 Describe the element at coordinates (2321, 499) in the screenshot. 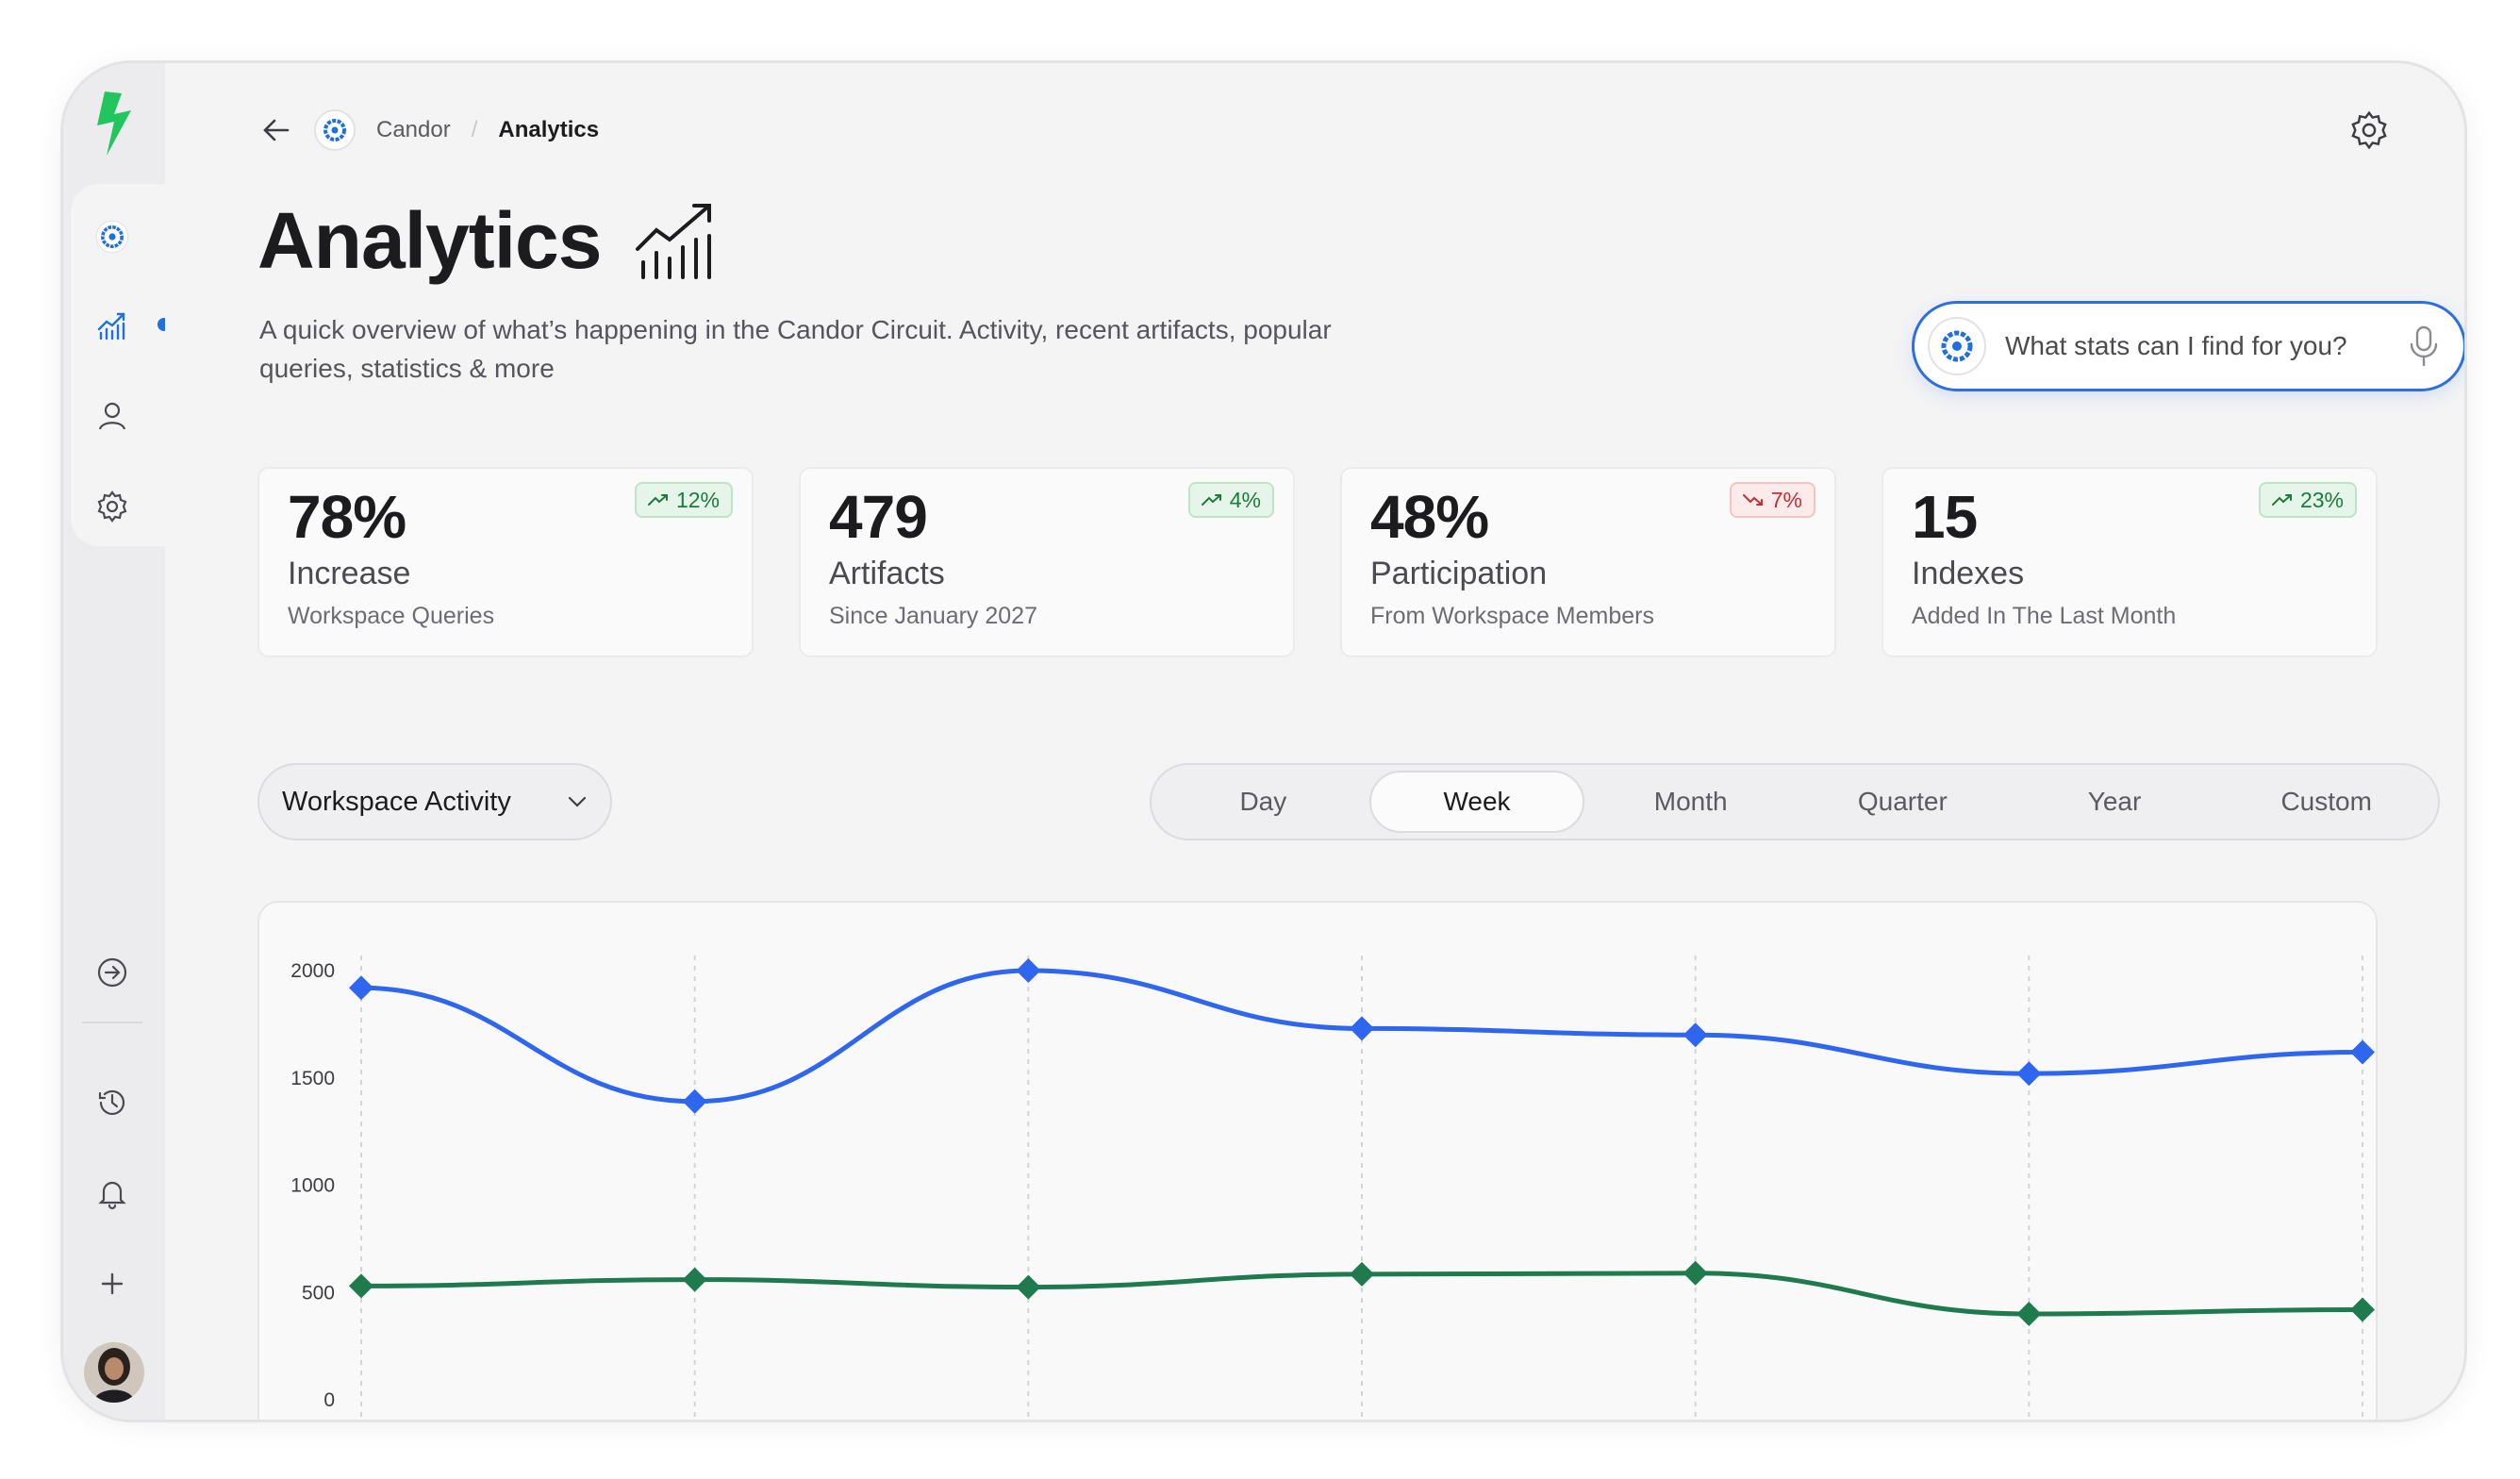

I see `trend-value: 23%` at that location.